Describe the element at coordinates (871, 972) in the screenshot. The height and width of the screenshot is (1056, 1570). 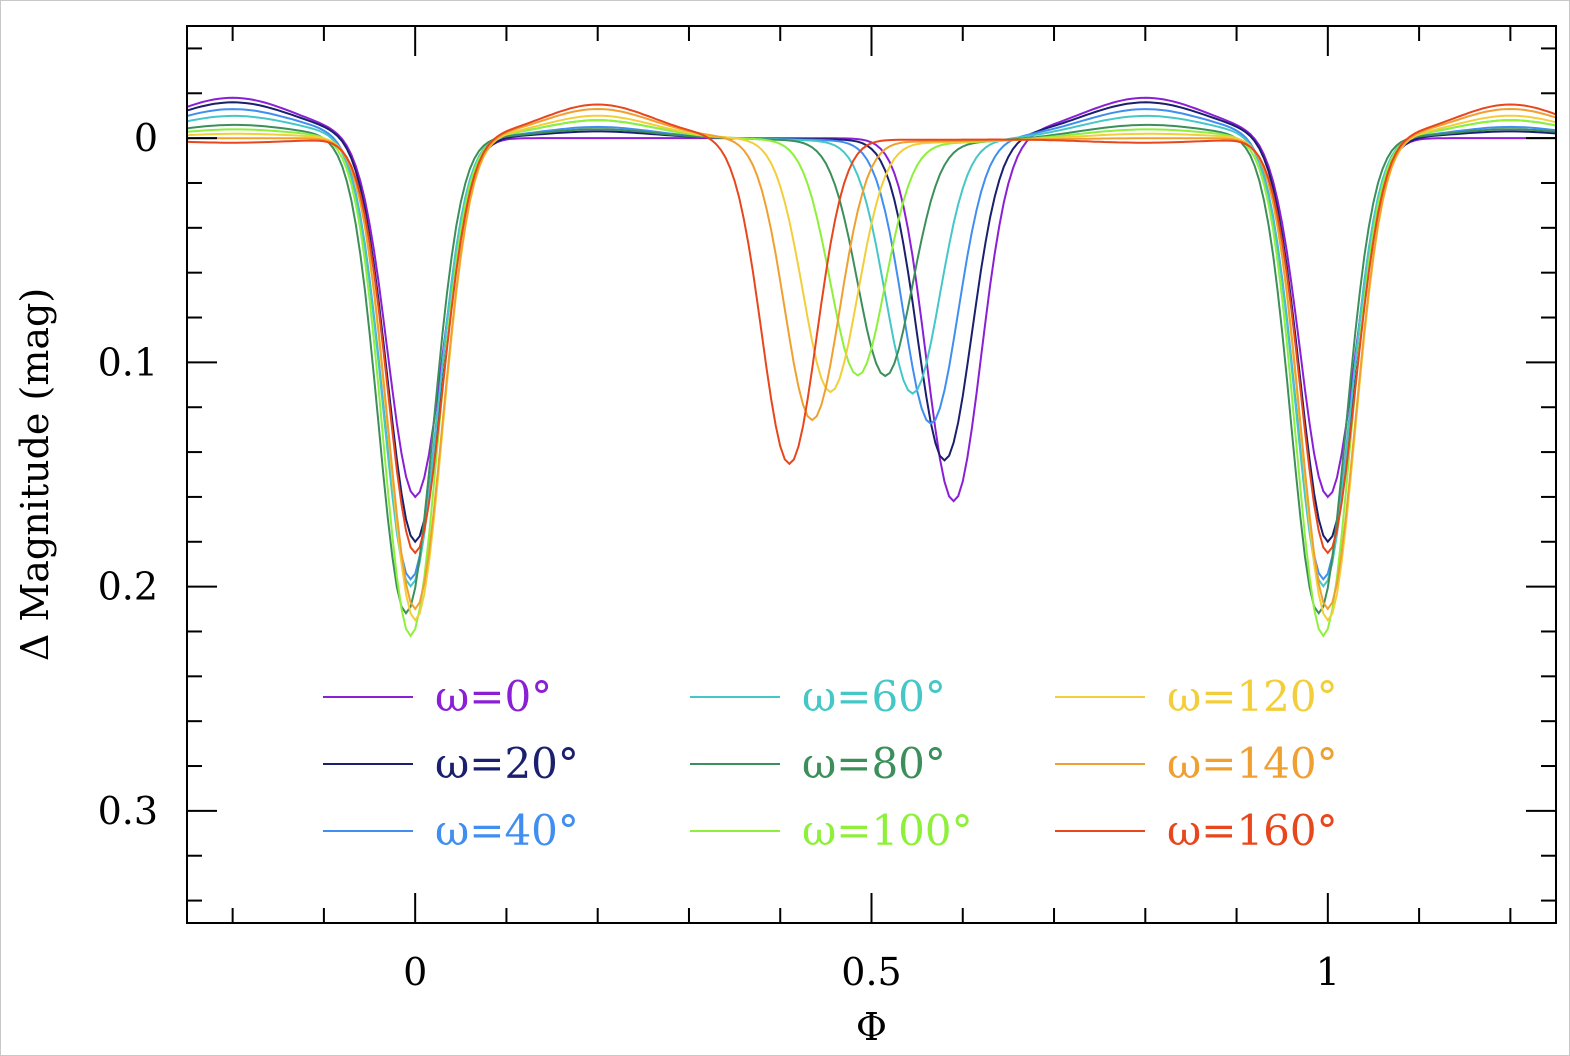
I see `x-tick-label: 0.5` at that location.